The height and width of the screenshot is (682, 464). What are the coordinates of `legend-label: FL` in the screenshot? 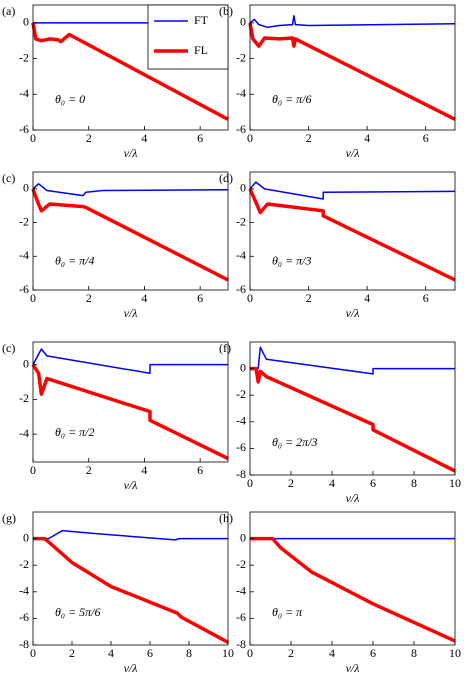 It's located at (201, 50).